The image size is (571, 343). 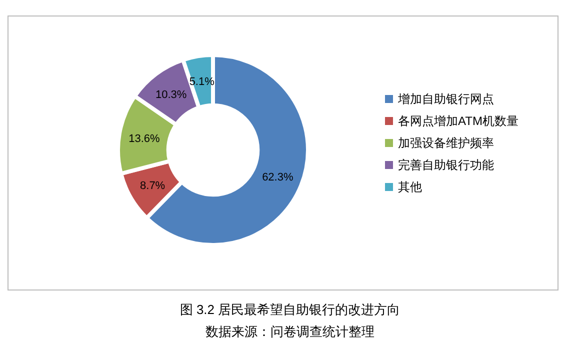 What do you see at coordinates (171, 95) in the screenshot?
I see `data-label: 10.3%` at bounding box center [171, 95].